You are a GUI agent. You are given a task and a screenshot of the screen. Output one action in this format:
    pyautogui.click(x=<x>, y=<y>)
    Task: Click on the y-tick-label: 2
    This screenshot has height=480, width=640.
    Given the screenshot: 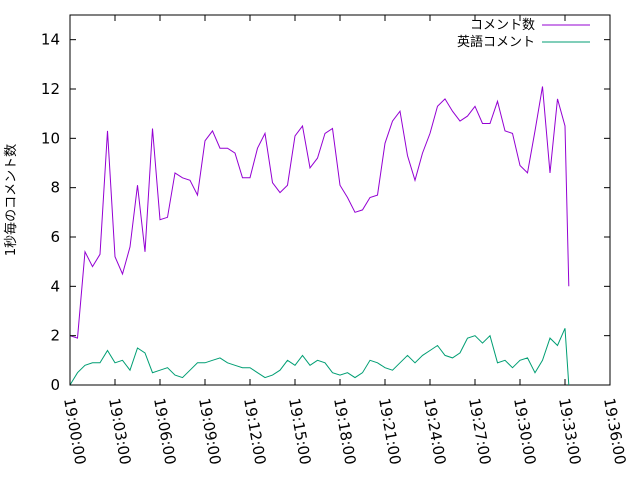 What is the action you would take?
    pyautogui.click(x=55, y=336)
    